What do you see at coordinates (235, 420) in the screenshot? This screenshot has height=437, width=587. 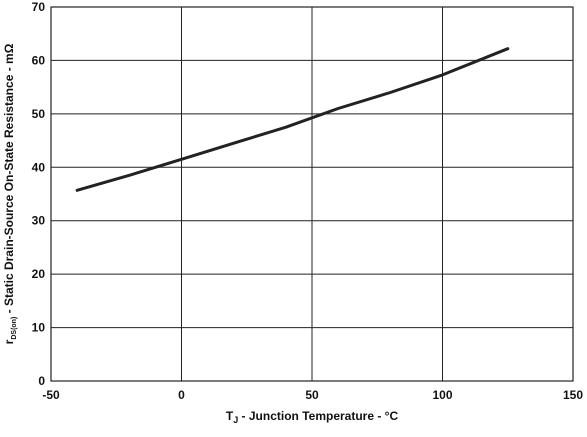 I see `x-axis-label-subscript: J` at bounding box center [235, 420].